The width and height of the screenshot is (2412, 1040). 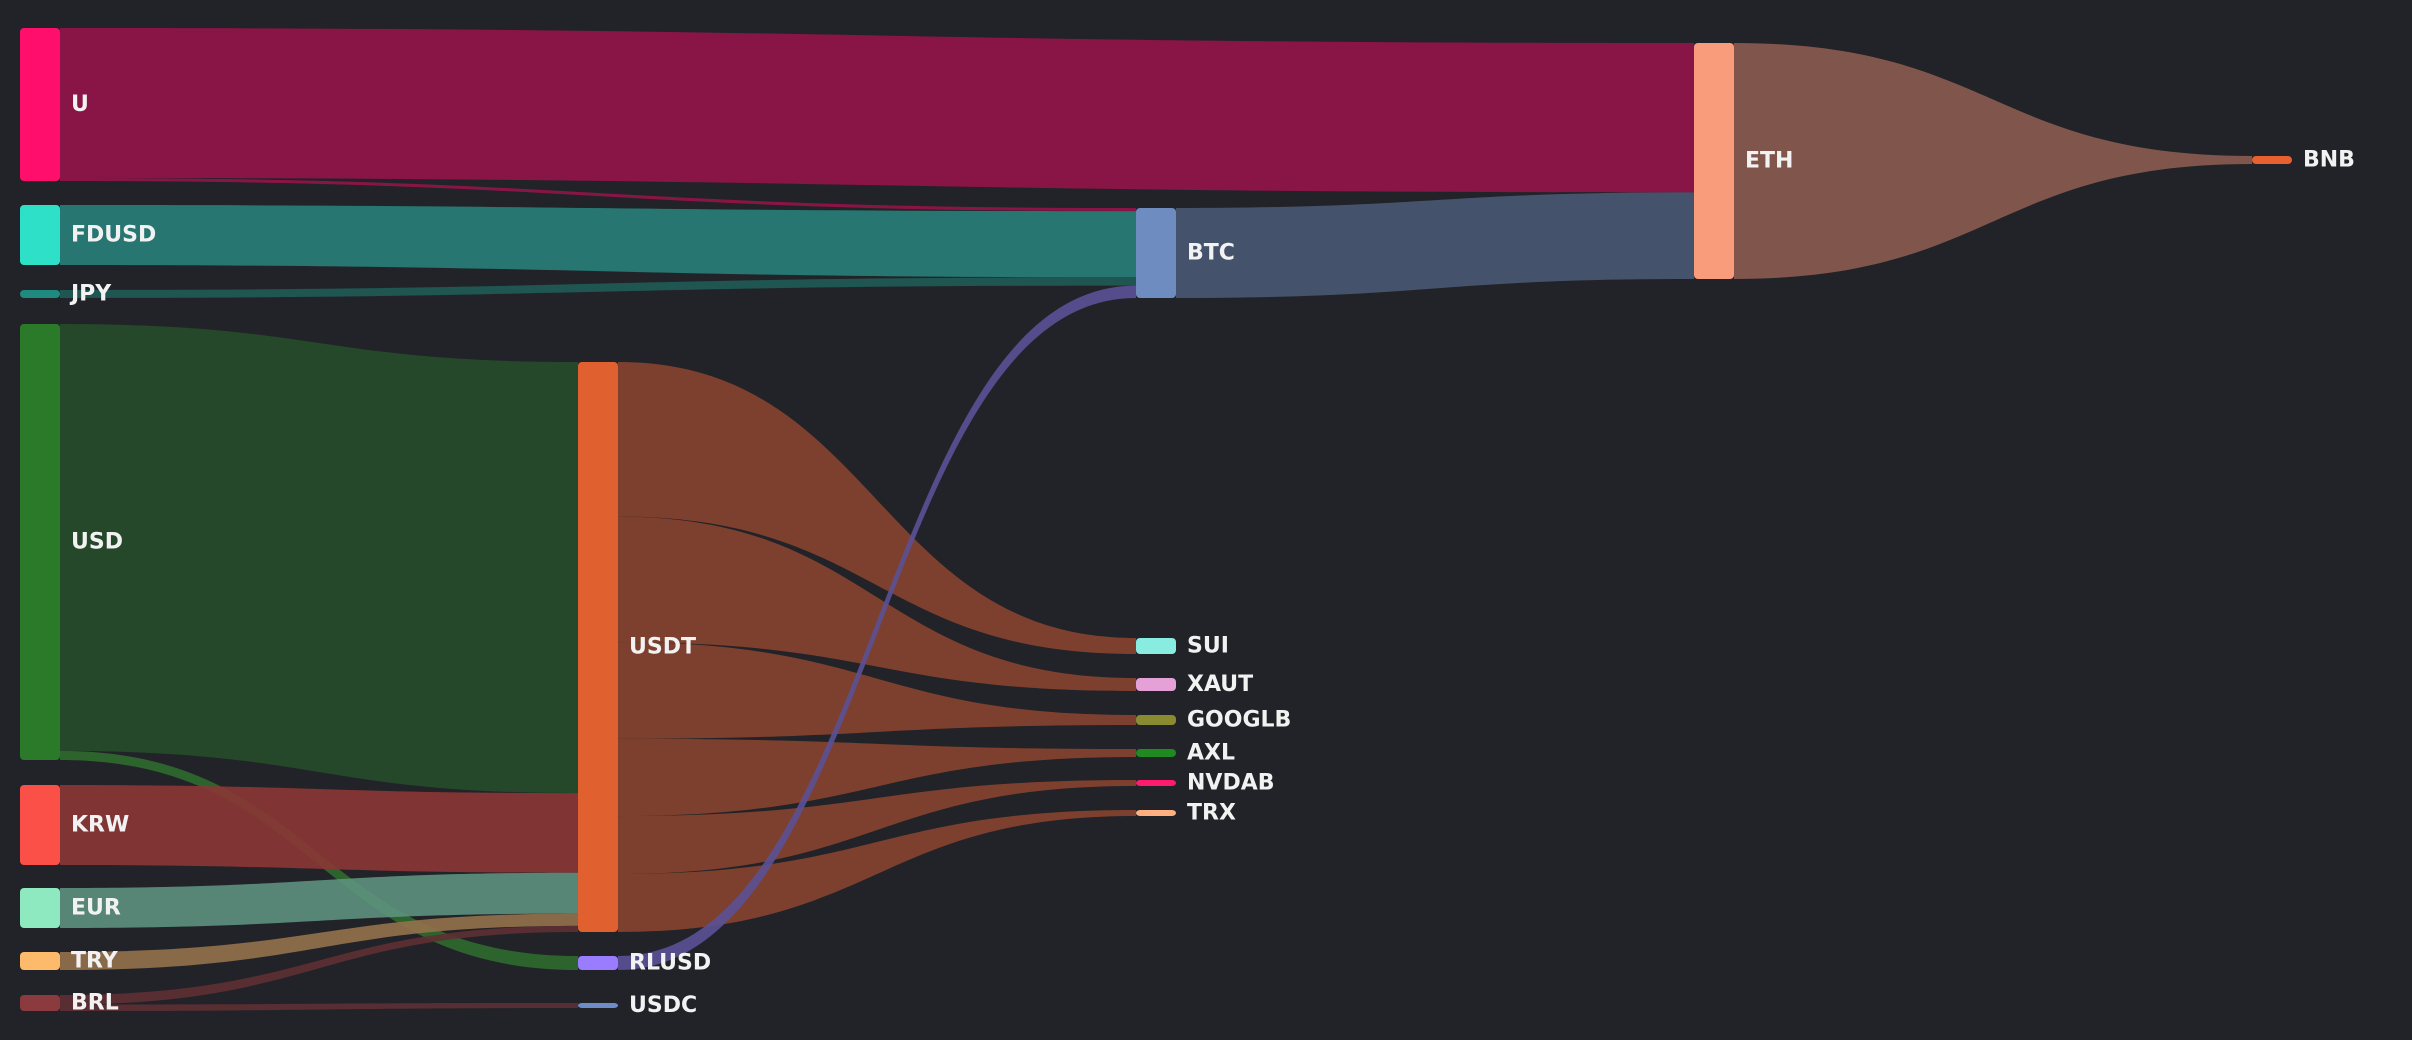 I want to click on node-label-u: U, so click(x=80, y=104).